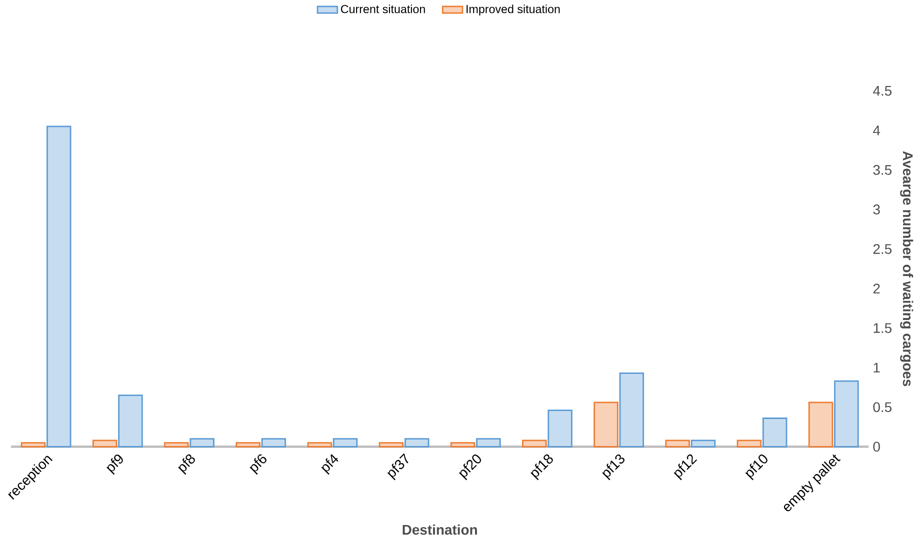 This screenshot has height=539, width=917. Describe the element at coordinates (882, 170) in the screenshot. I see `y-tick-label: 3.5` at that location.